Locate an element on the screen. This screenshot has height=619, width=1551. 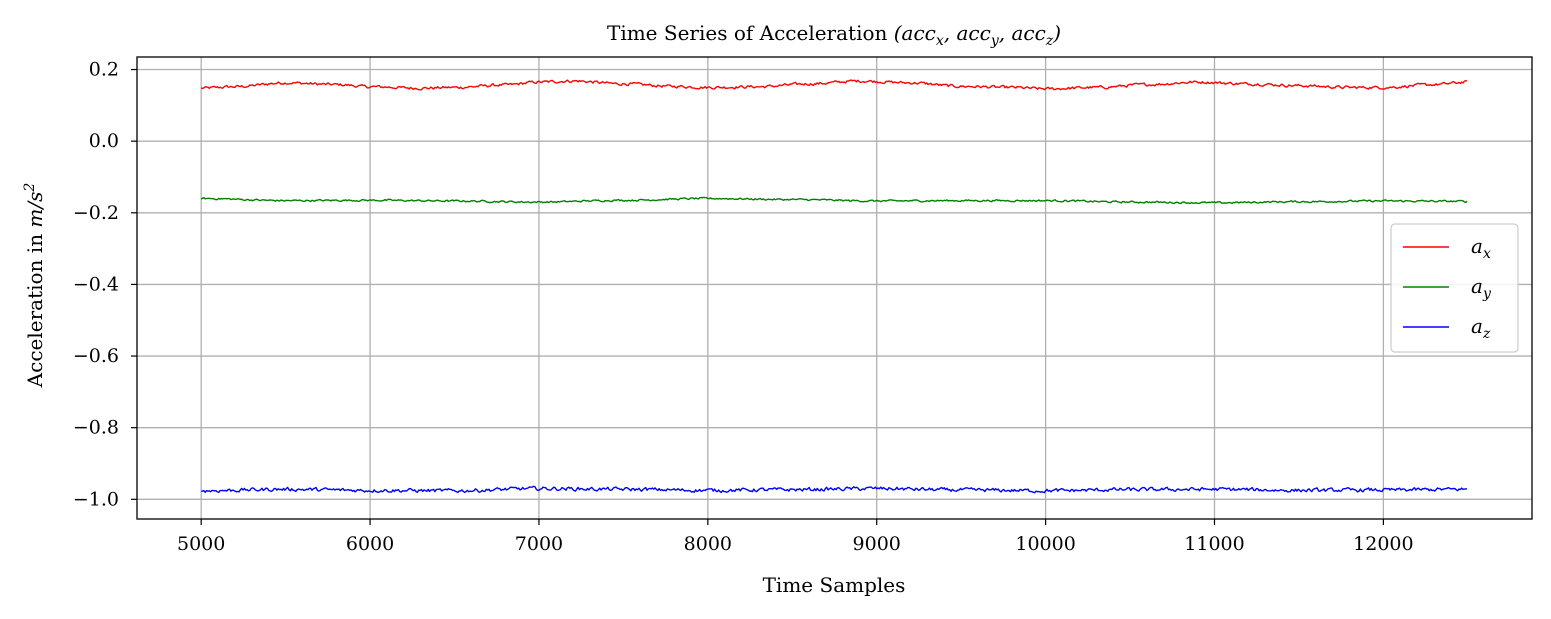
y-tick-label: −1.0 is located at coordinates (96, 499).